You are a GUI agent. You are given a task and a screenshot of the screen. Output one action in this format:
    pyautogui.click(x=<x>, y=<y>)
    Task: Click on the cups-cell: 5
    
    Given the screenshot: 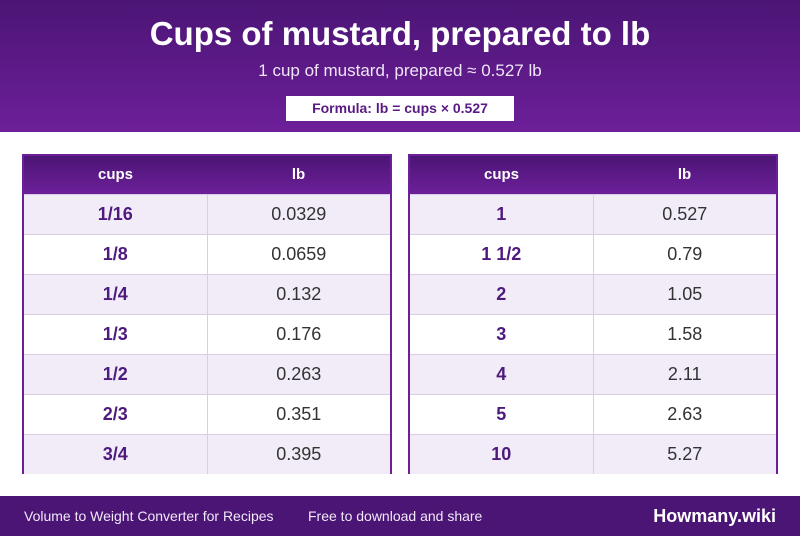 What is the action you would take?
    pyautogui.click(x=502, y=414)
    